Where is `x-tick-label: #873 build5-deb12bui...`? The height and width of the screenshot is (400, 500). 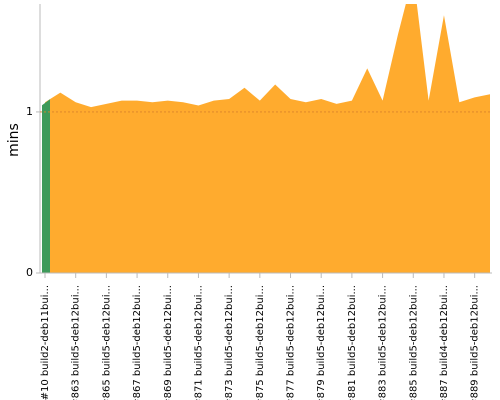 x-tick-label: #873 build5-deb12bui... is located at coordinates (229, 342).